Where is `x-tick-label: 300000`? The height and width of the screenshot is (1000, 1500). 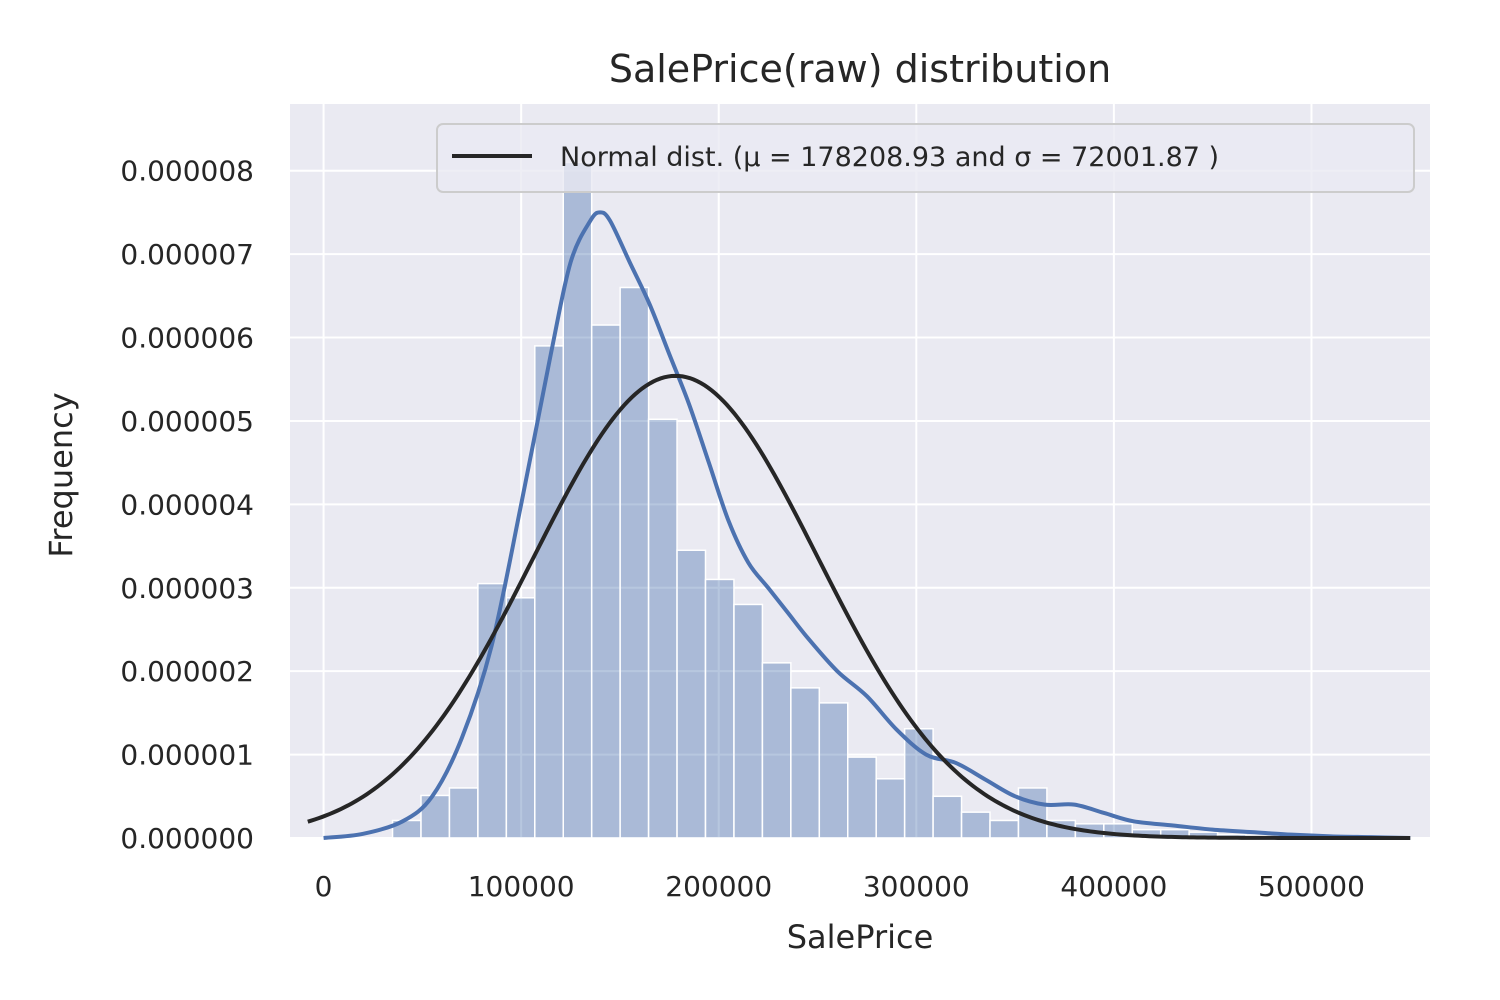 x-tick-label: 300000 is located at coordinates (916, 886).